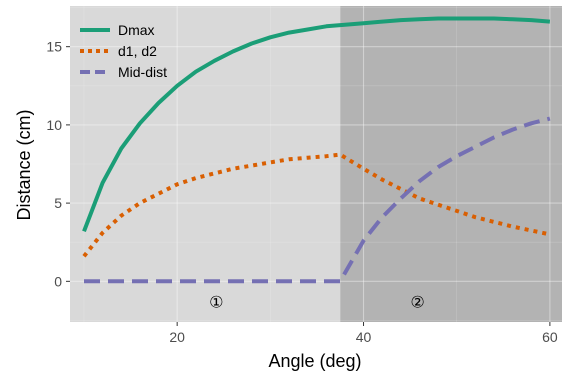 The width and height of the screenshot is (563, 377). I want to click on region-label-1: ①, so click(216, 302).